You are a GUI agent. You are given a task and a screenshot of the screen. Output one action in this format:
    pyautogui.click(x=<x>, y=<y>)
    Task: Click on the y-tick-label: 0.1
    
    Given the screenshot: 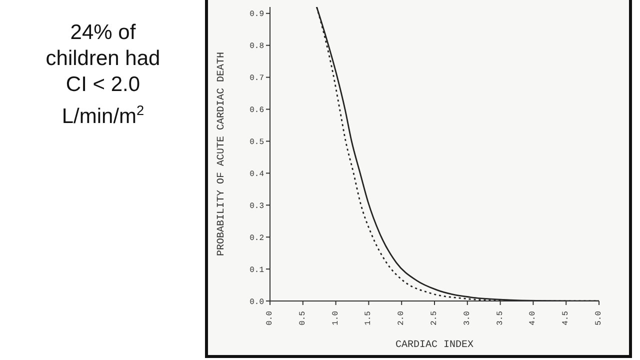 What is the action you would take?
    pyautogui.click(x=257, y=270)
    